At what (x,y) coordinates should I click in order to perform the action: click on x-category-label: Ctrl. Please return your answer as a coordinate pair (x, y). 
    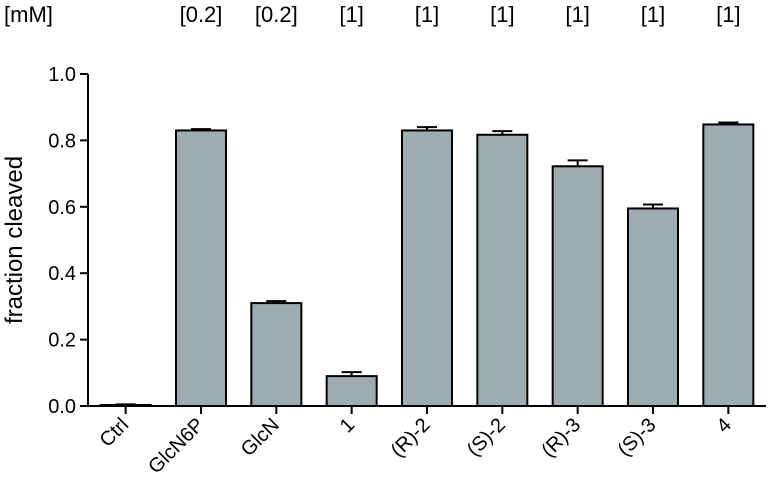
    Looking at the image, I should click on (115, 433).